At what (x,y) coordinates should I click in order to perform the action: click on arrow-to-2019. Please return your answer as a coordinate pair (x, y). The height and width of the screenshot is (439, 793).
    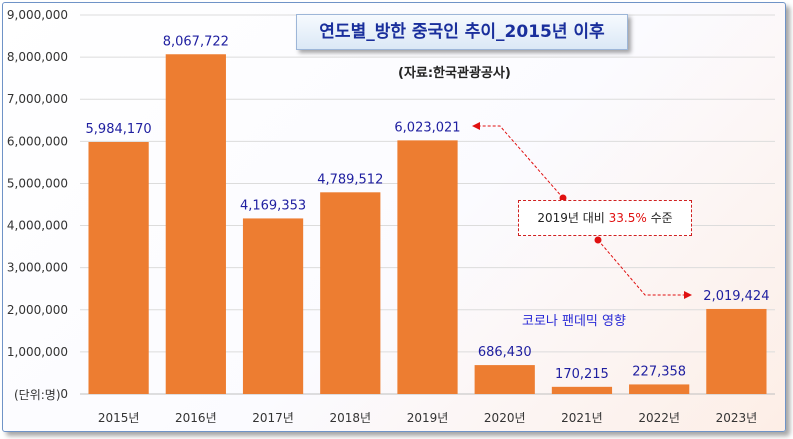
    Looking at the image, I should click on (518, 160).